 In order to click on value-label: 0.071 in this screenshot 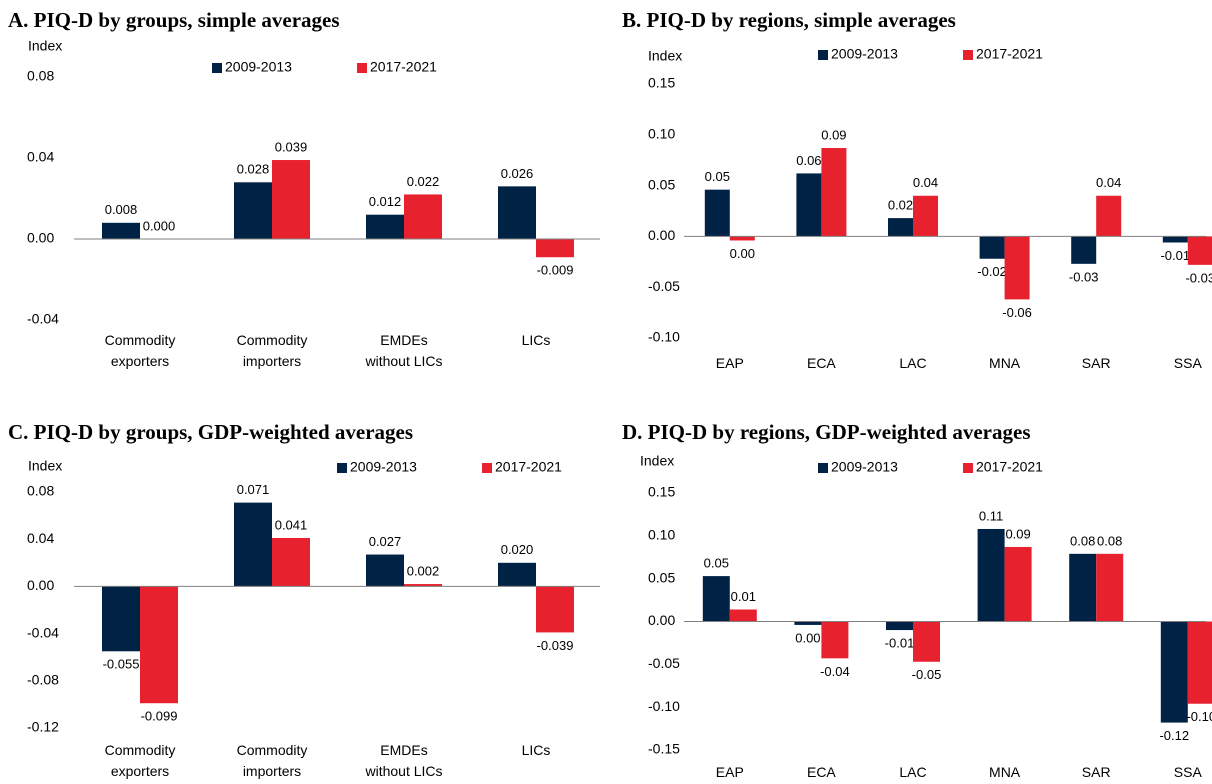, I will do `click(253, 489)`.